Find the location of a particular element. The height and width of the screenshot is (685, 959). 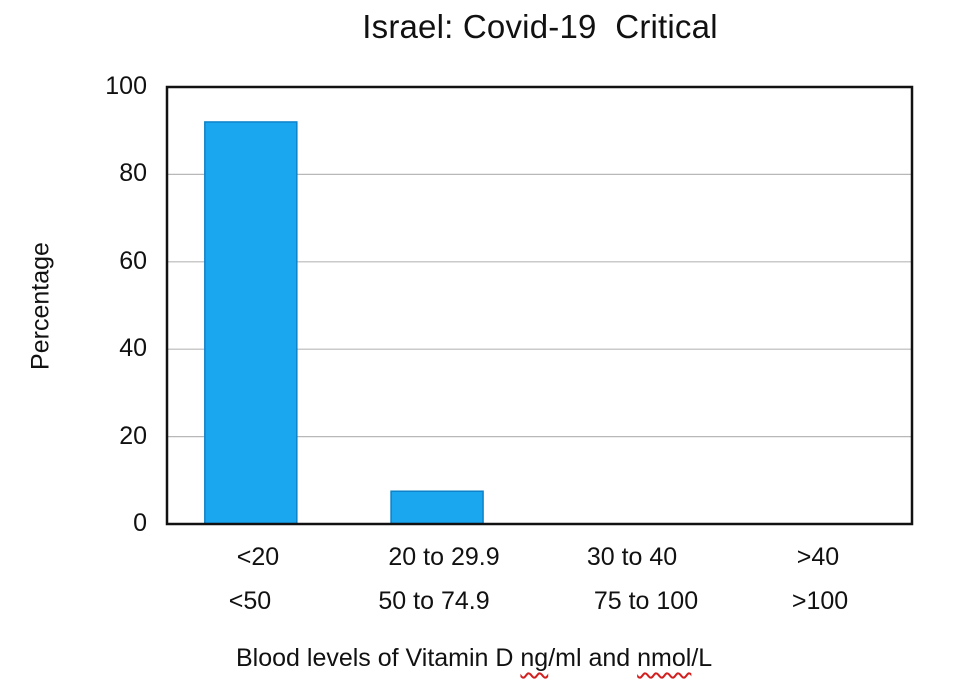

x-axis-label-unit-ng: ng is located at coordinates (534, 658).